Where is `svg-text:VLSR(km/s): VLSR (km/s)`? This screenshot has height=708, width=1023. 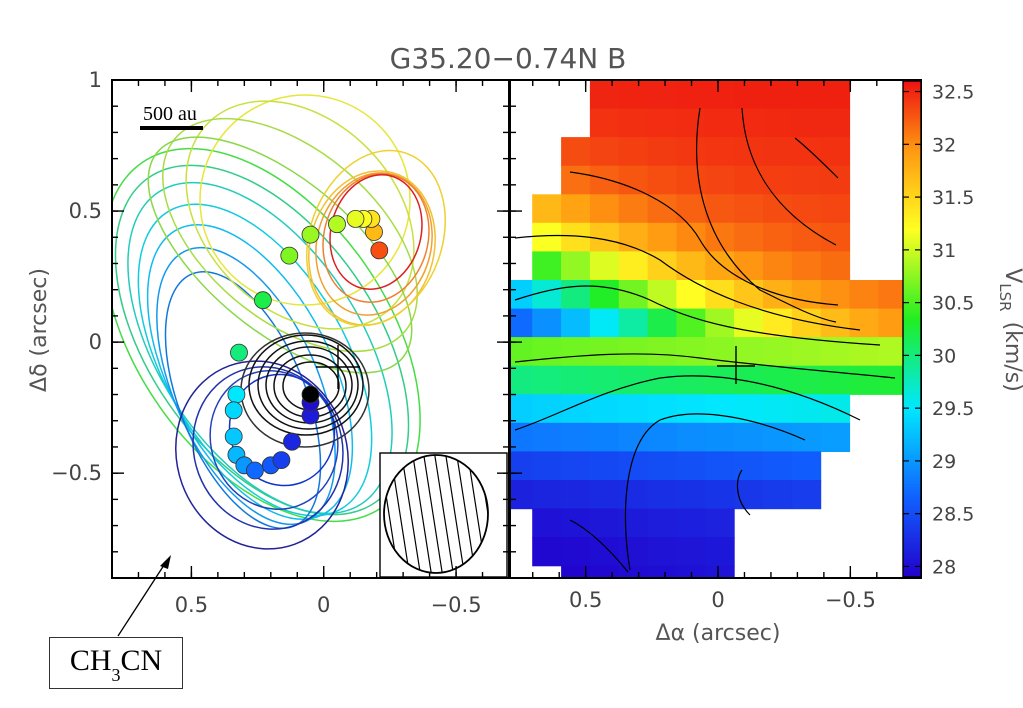
svg-text:VLSR(km/s): VLSR (km/s) is located at coordinates (1009, 330).